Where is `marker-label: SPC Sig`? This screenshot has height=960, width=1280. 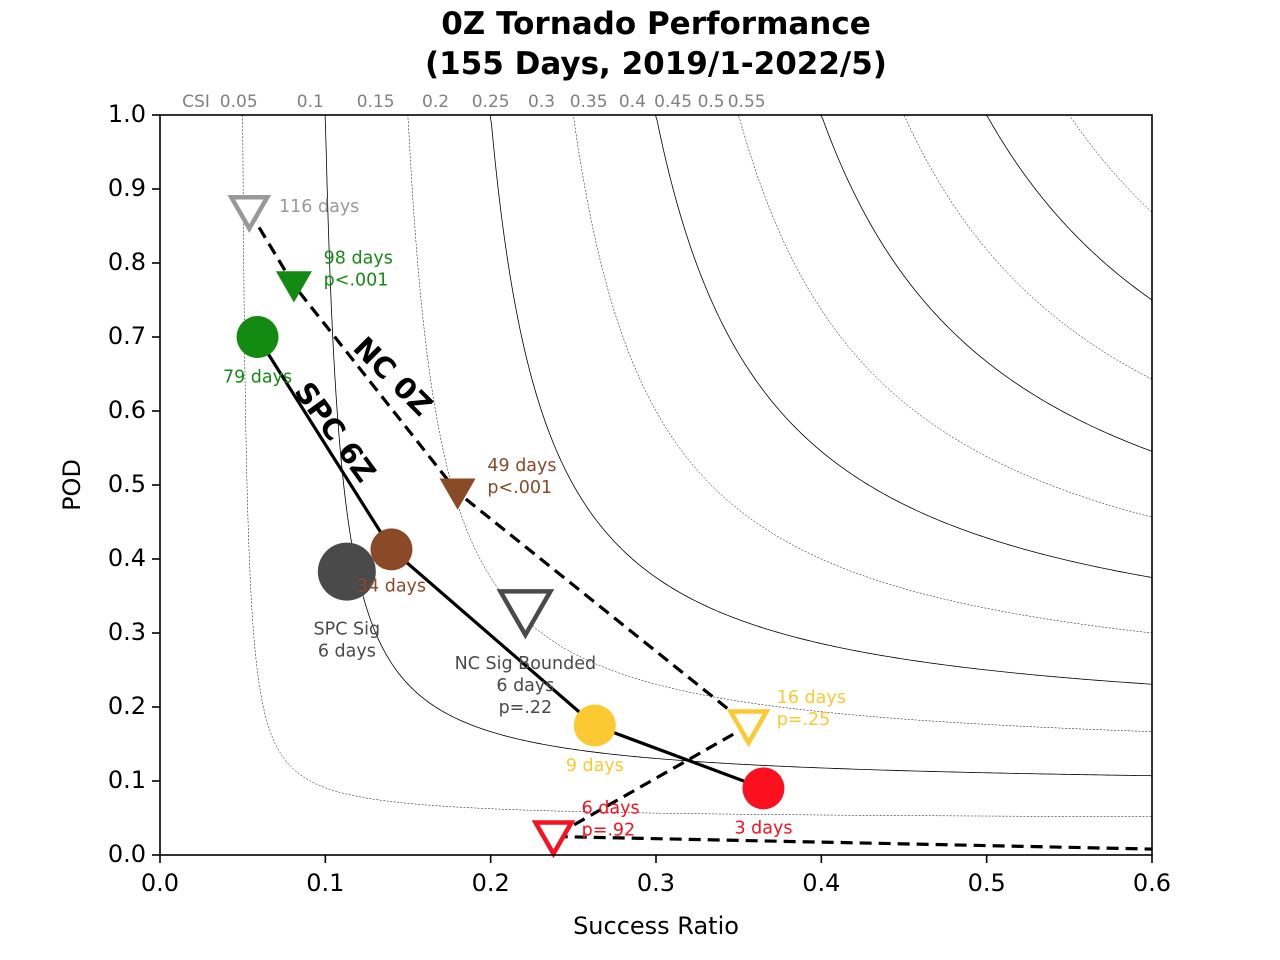
marker-label: SPC Sig is located at coordinates (347, 629).